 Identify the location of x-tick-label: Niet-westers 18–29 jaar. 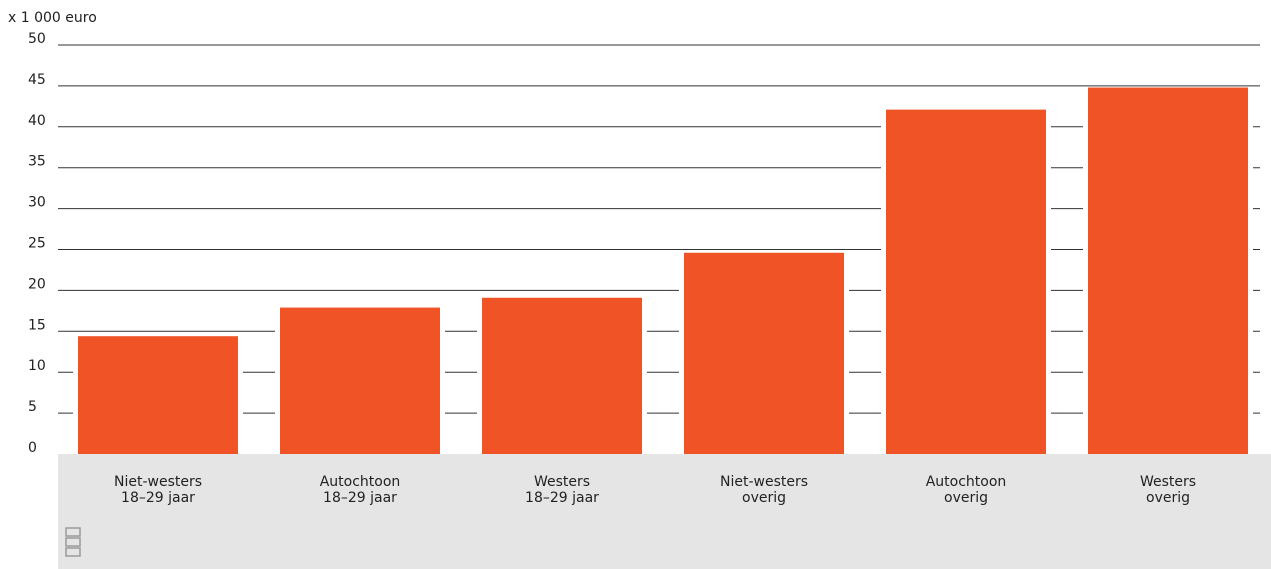
(158, 490).